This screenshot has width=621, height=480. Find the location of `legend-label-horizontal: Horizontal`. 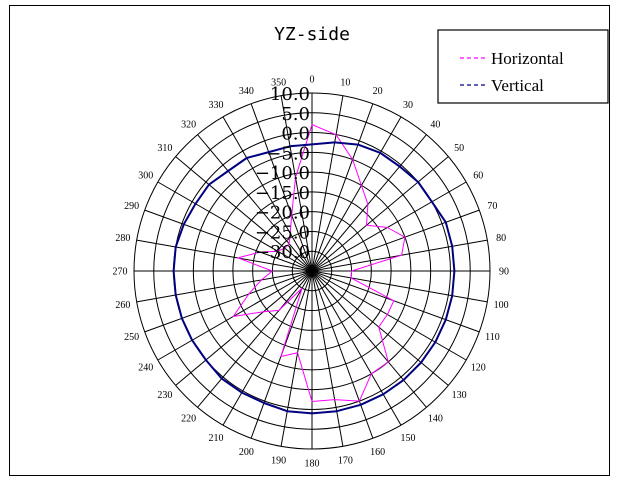

legend-label-horizontal: Horizontal is located at coordinates (527, 58).